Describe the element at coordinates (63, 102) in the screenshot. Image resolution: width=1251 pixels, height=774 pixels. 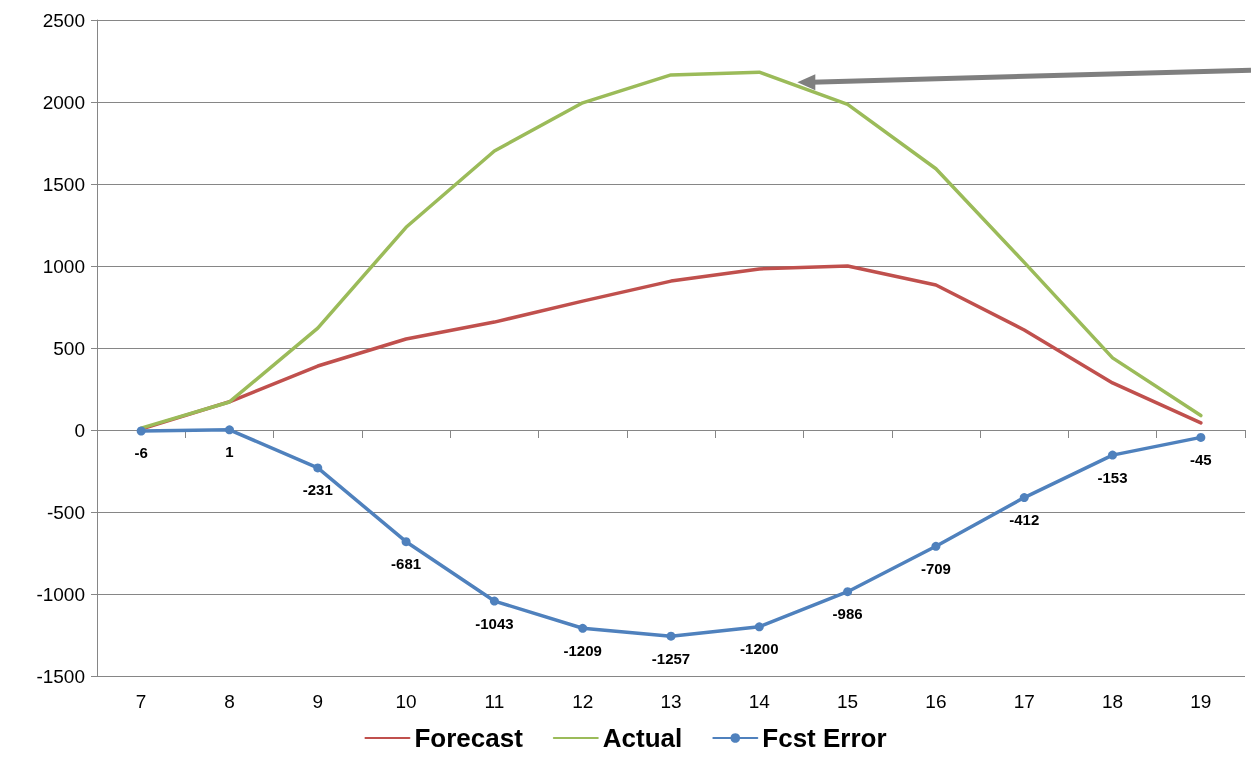
I see `y-tick-label: 2000` at that location.